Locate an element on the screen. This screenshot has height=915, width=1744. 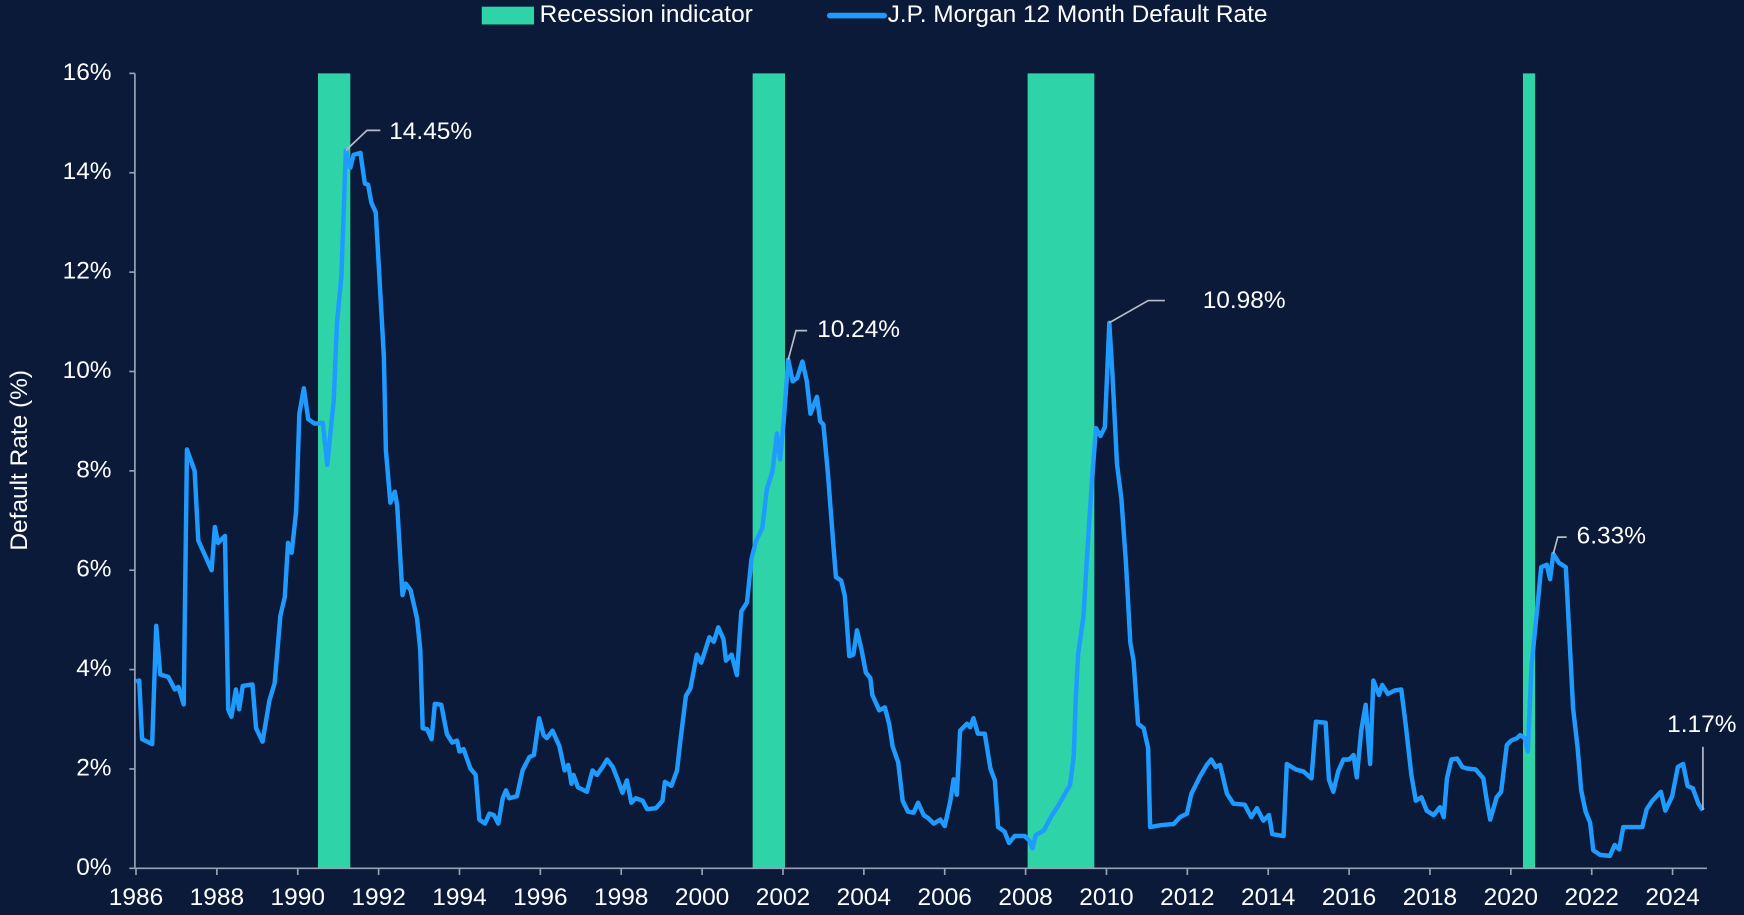
x-tick-label: 1990 is located at coordinates (298, 897).